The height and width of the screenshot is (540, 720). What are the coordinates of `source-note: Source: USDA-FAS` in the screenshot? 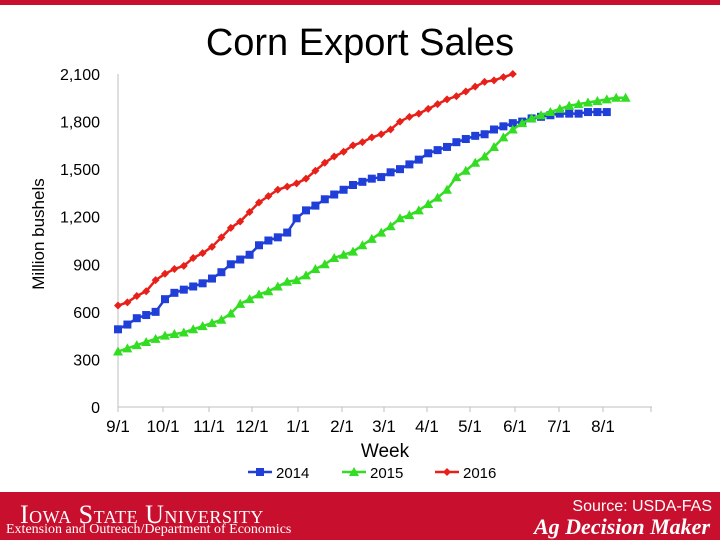 It's located at (642, 506).